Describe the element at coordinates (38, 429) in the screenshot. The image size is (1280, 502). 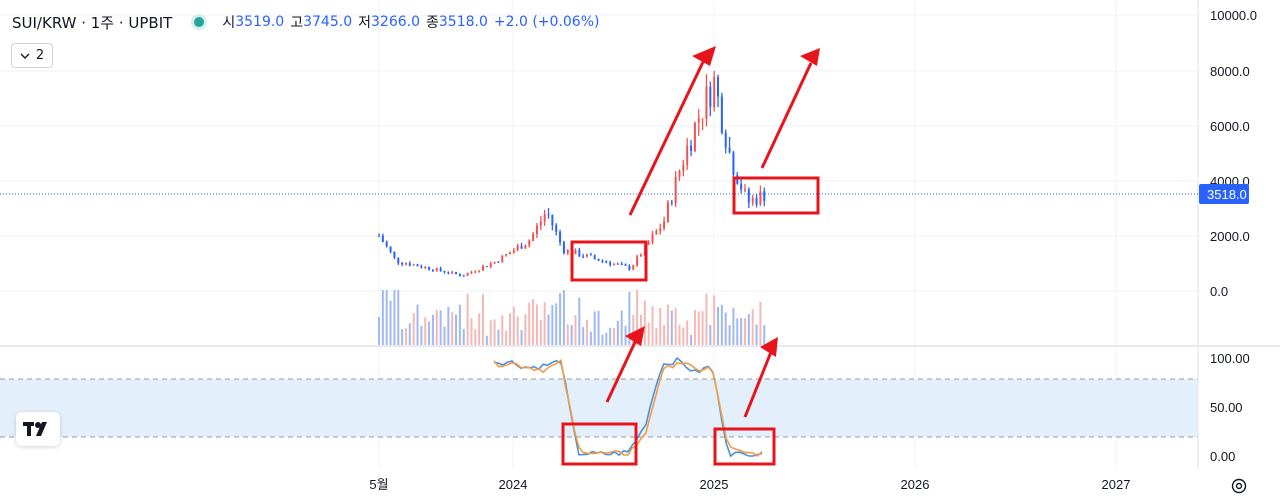
I see `tradingview-logo` at that location.